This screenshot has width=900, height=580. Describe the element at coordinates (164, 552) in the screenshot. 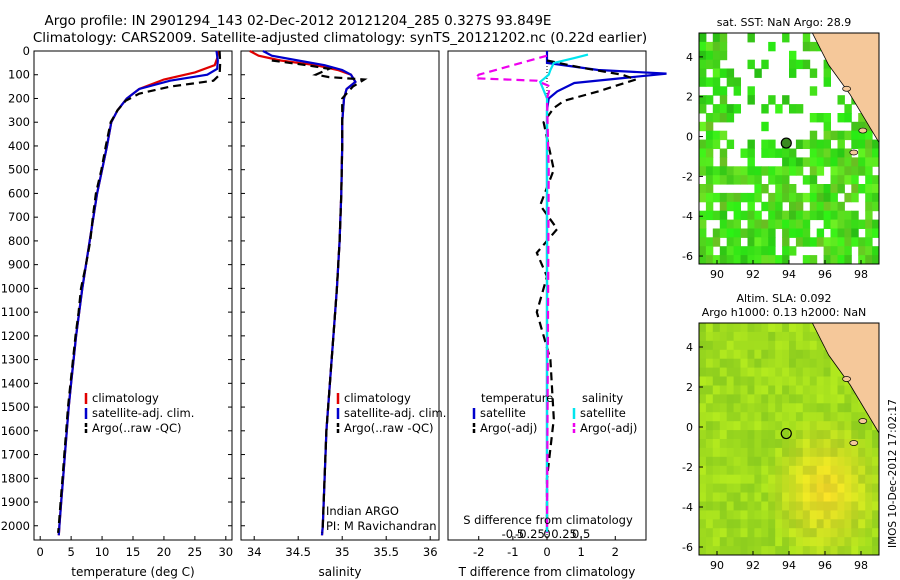

I see `temperature-tick-label: 20` at that location.